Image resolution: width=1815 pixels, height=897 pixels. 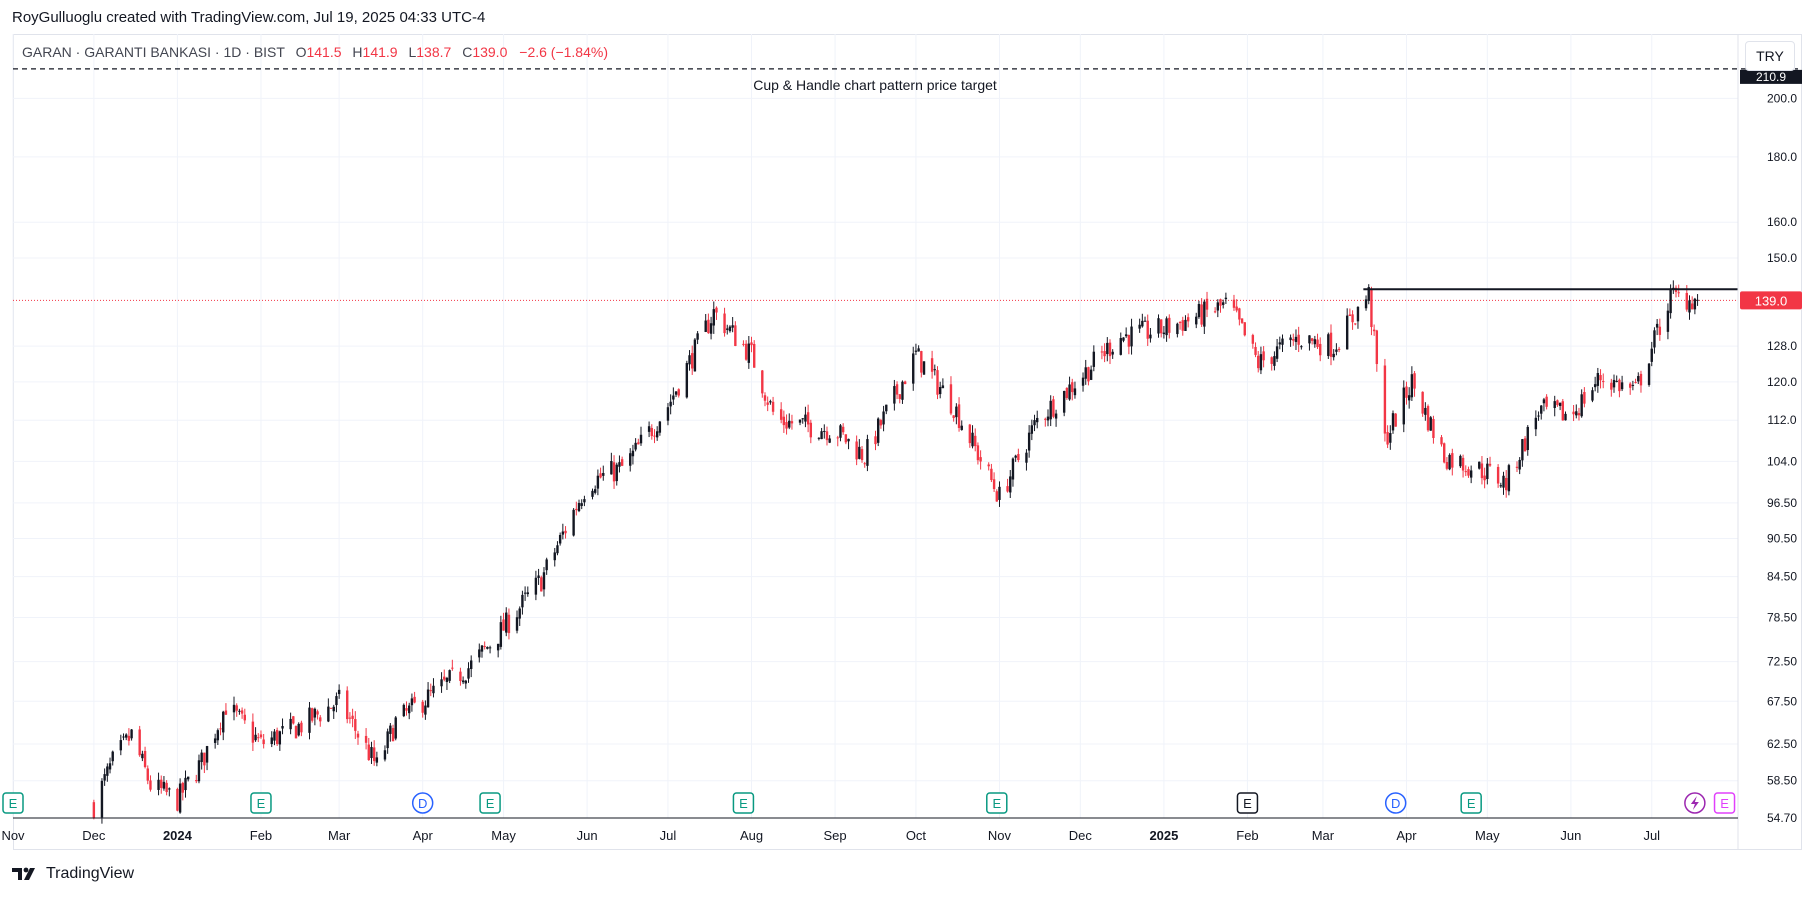 I want to click on time-tick-label: Apr, so click(x=1406, y=835).